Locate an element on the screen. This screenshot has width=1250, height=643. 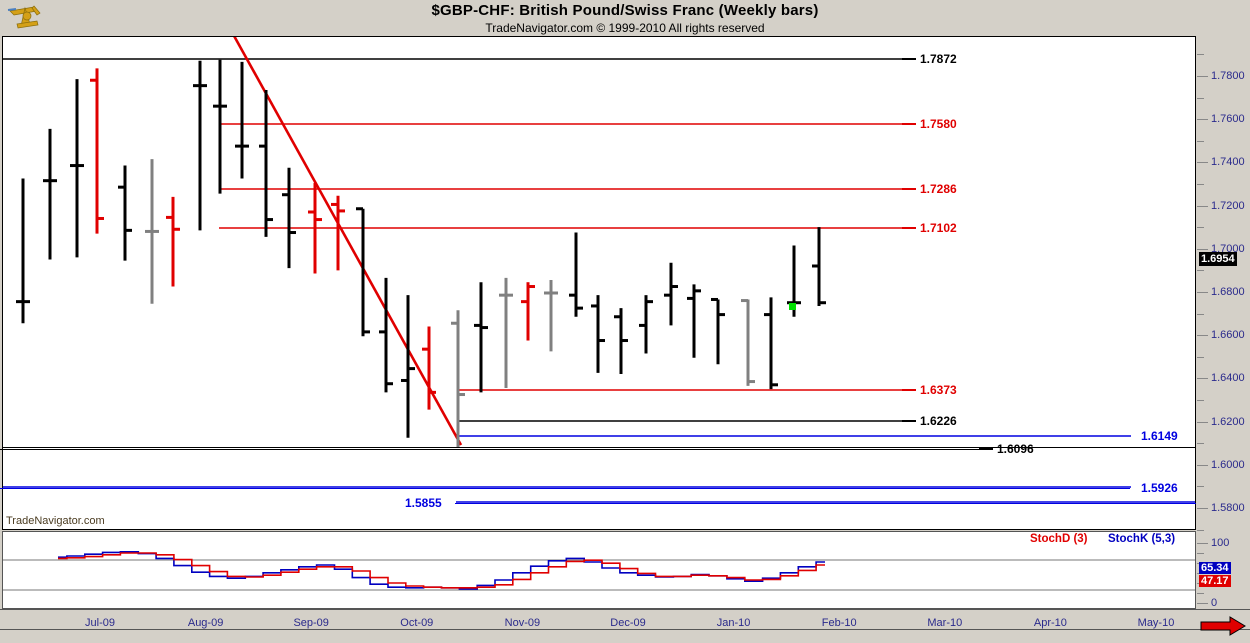
stoch-line is located at coordinates (441, 570).